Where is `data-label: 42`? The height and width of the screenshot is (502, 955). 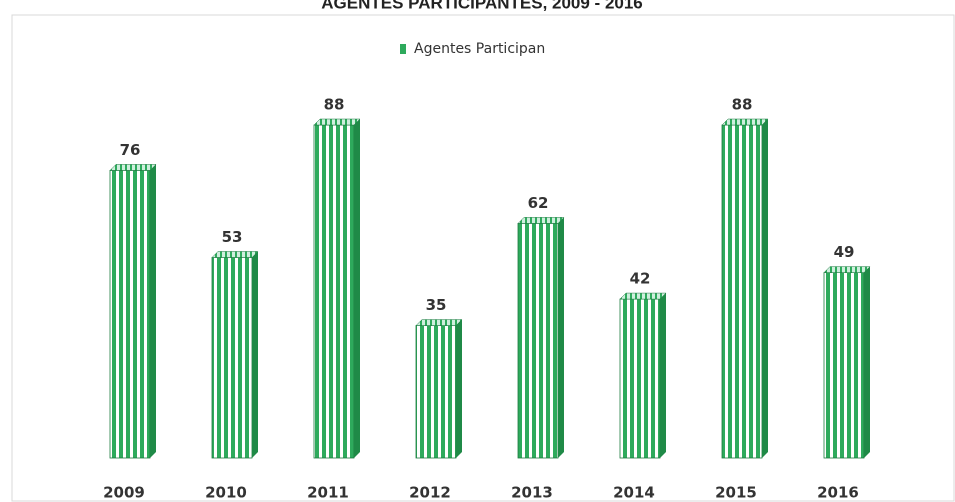
data-label: 42 is located at coordinates (640, 279).